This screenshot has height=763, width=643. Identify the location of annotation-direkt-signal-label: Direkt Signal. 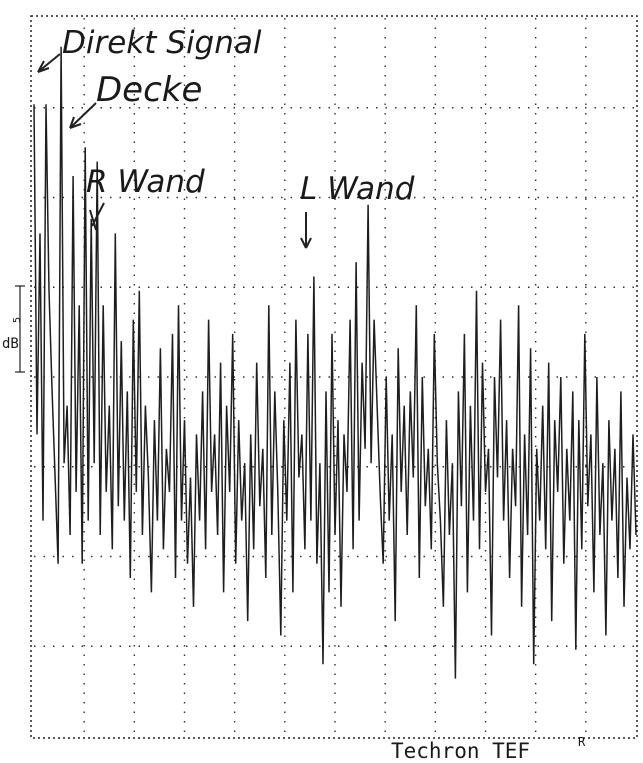
(162, 43).